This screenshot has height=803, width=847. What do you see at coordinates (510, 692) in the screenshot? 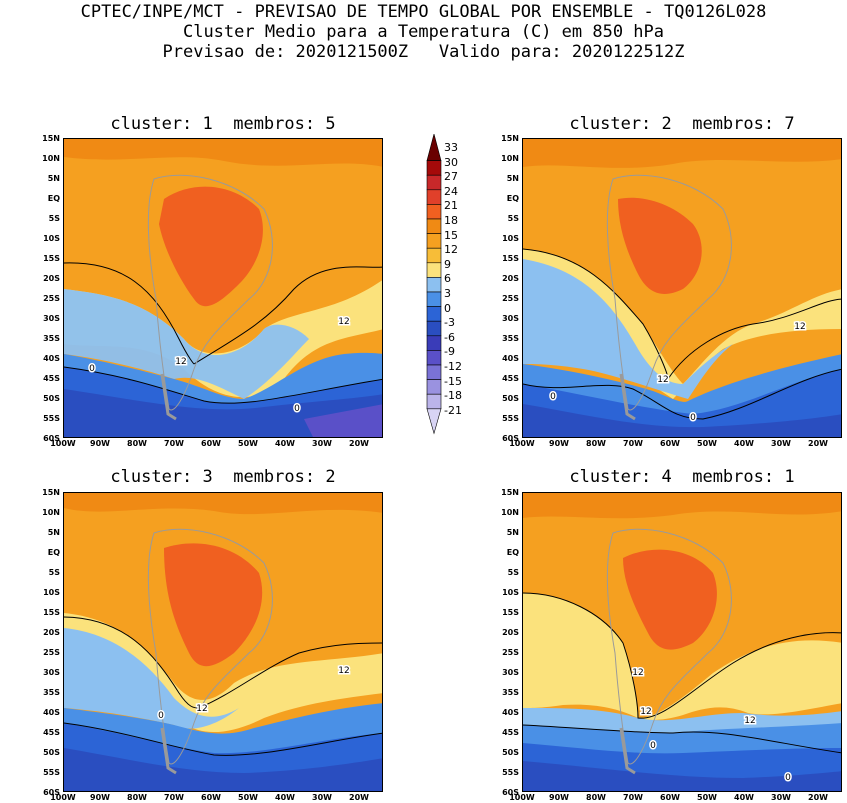
I see `lat-tick-label: 35S` at bounding box center [510, 692].